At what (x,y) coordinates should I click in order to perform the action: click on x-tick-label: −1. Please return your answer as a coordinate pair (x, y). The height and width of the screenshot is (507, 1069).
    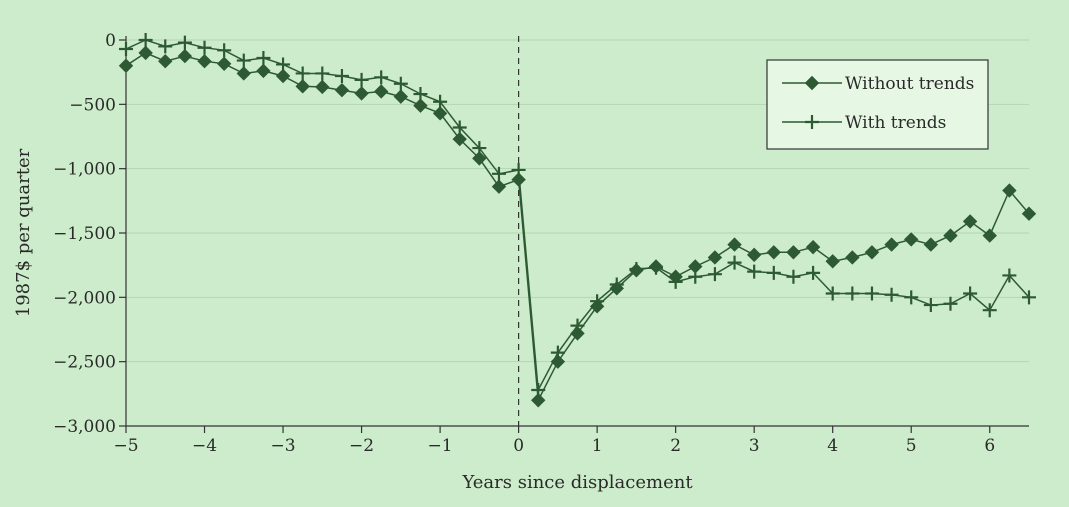
    Looking at the image, I should click on (440, 446).